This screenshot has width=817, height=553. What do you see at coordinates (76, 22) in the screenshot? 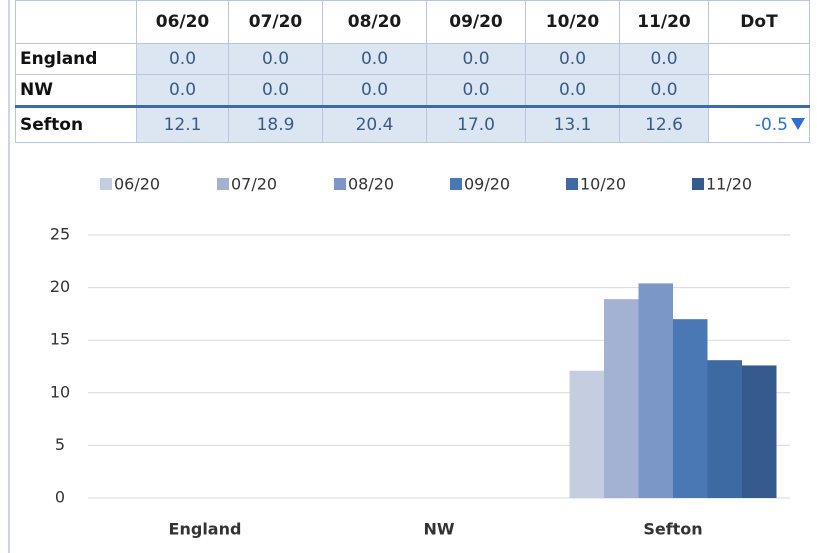
I see `corner-cell` at bounding box center [76, 22].